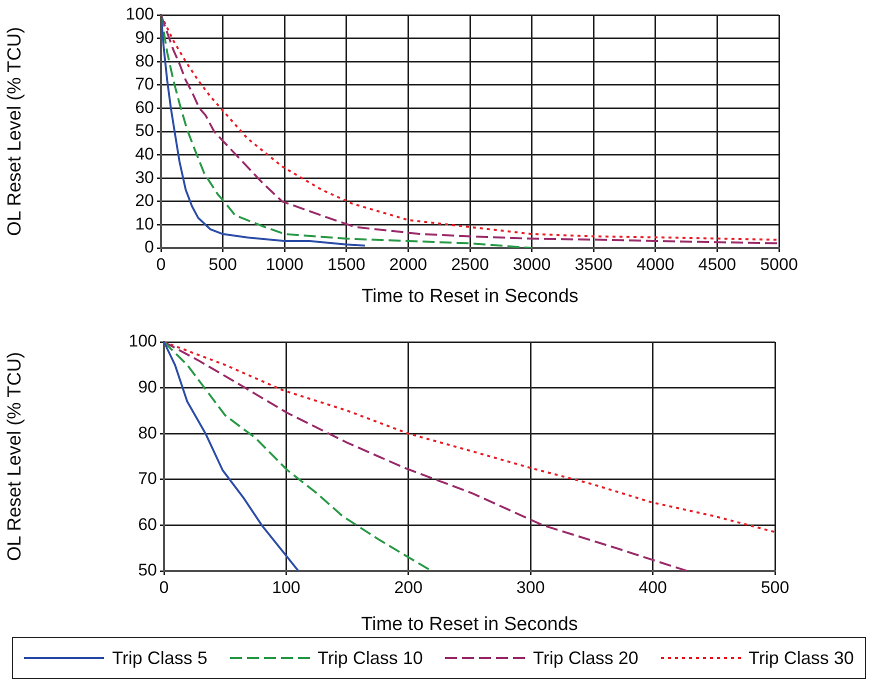 This screenshot has height=686, width=872. Describe the element at coordinates (285, 264) in the screenshot. I see `x-tick-label: 1000` at that location.